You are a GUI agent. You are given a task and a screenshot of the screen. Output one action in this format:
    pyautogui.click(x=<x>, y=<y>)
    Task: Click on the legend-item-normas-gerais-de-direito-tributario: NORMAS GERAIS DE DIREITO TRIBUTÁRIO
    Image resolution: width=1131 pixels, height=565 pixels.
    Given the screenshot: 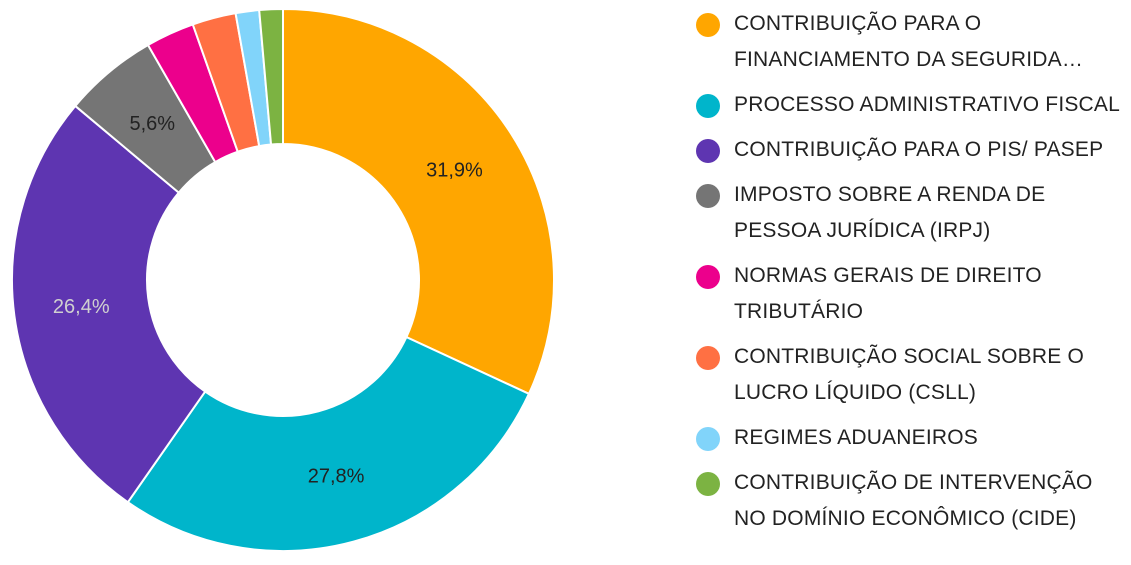 What is the action you would take?
    pyautogui.click(x=911, y=294)
    